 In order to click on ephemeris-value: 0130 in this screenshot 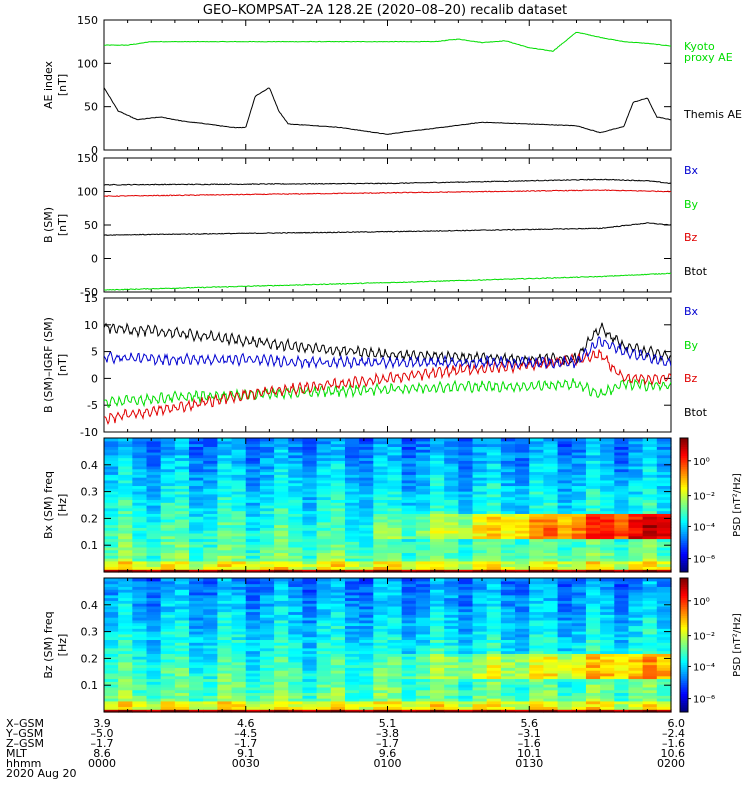, I will do `click(529, 763)`.